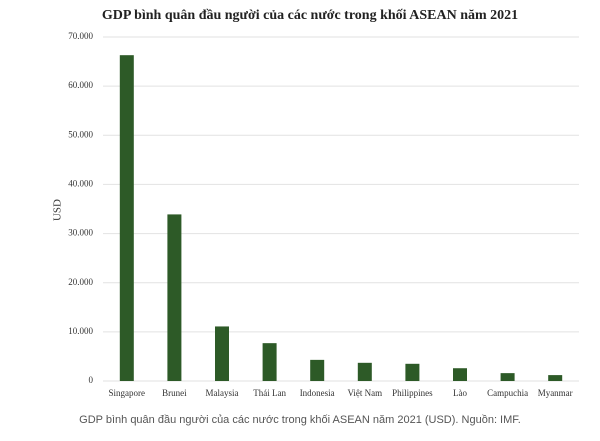 Image resolution: width=600 pixels, height=441 pixels. Describe the element at coordinates (460, 393) in the screenshot. I see `x-tick-label: Lào` at that location.